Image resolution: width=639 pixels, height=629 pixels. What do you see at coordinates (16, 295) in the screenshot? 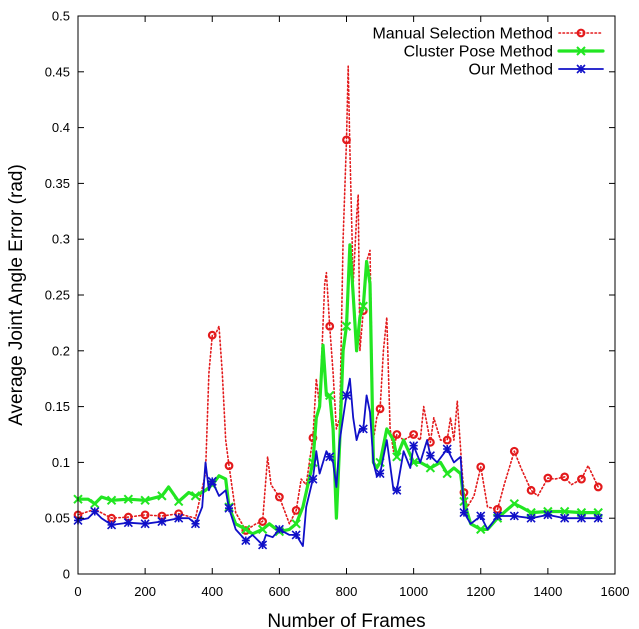
I see `y-axis-title: Average Joint Angle Error (rad)` at bounding box center [16, 295].